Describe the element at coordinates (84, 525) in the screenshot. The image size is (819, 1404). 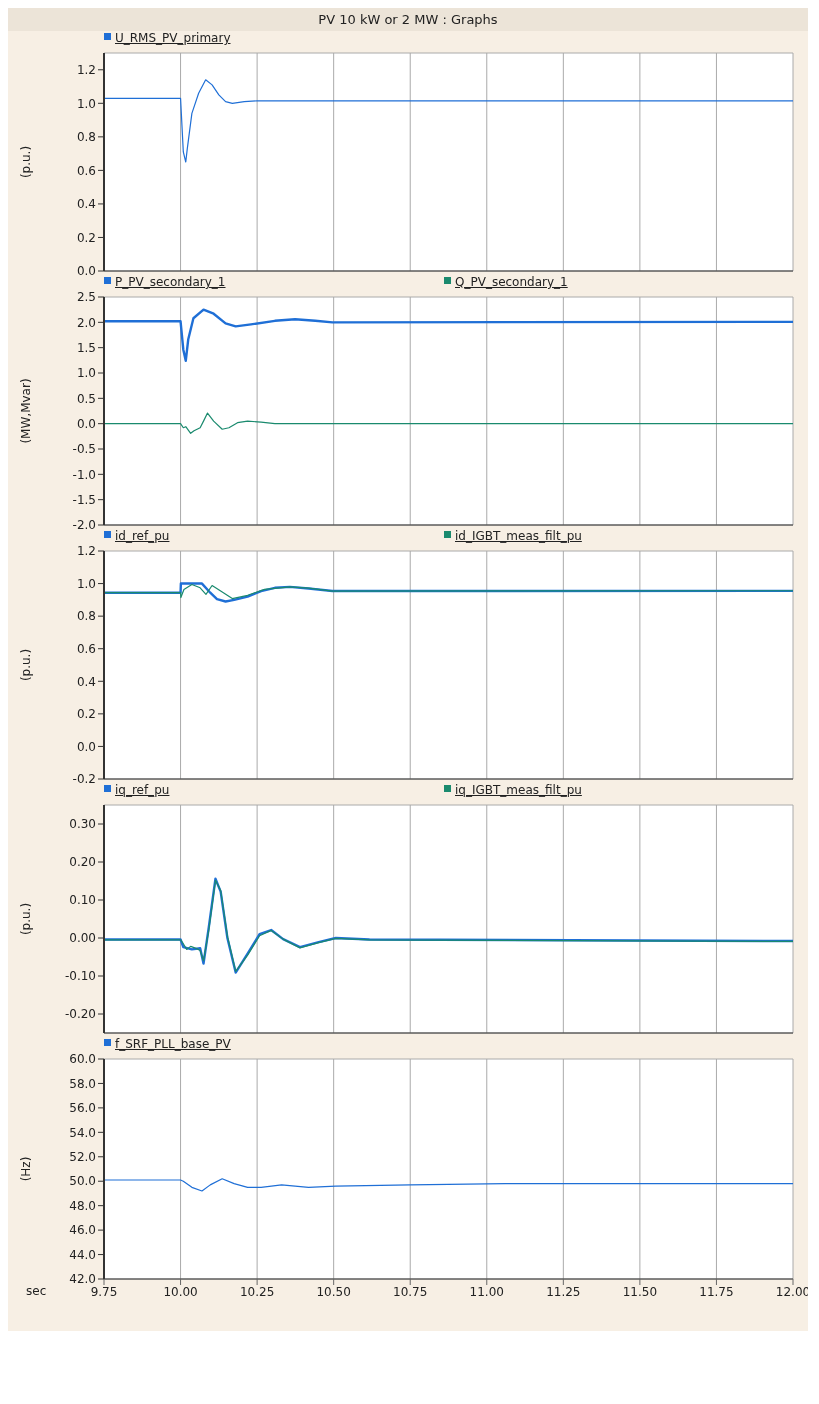
I see `y-tick-label: -2.0` at that location.